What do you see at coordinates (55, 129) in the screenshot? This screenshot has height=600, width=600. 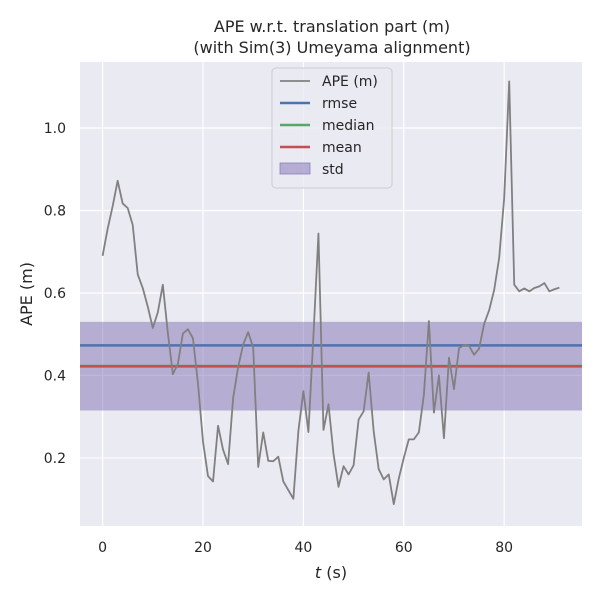 I see `y-tick-label: 1.0` at bounding box center [55, 129].